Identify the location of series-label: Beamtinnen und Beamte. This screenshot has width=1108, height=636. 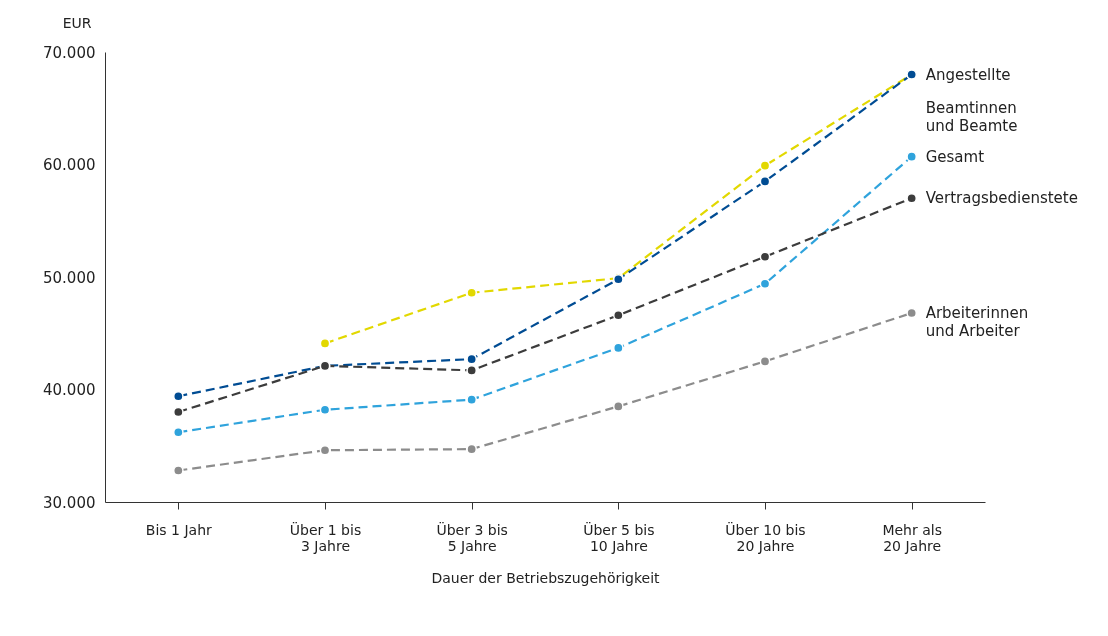
(971, 117).